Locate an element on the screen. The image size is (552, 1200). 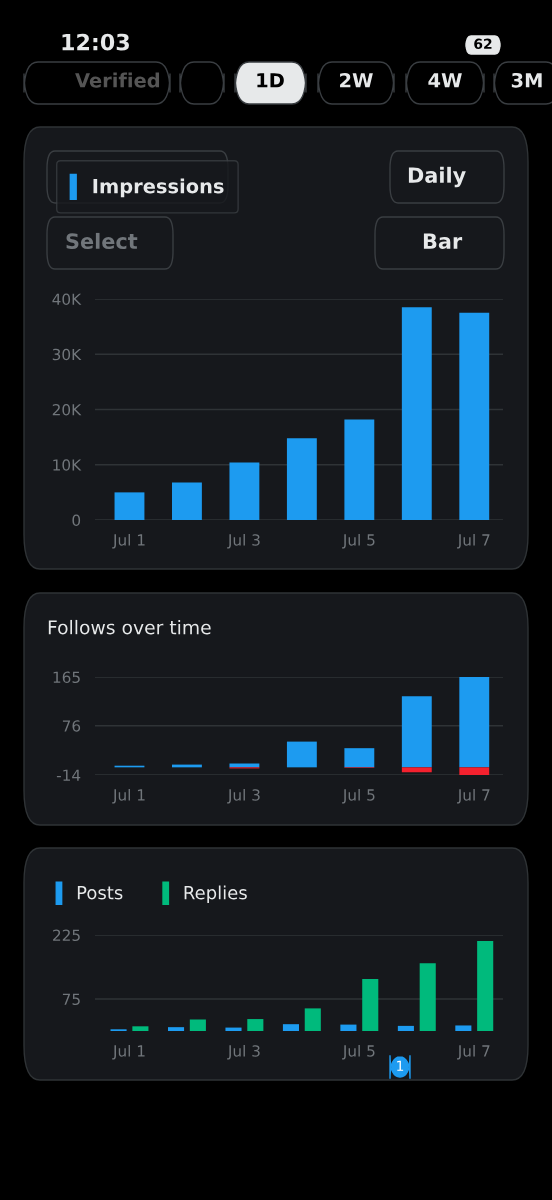
legend-label: Posts is located at coordinates (100, 893).